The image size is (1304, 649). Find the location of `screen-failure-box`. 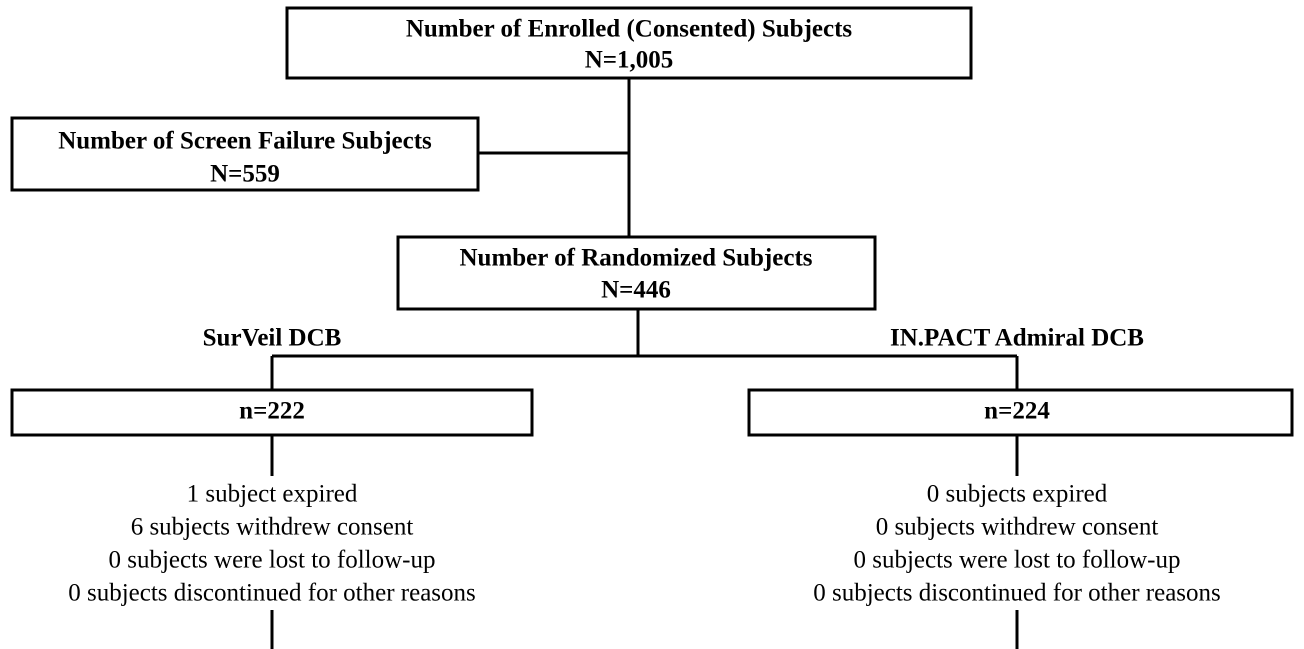

screen-failure-box is located at coordinates (245, 154).